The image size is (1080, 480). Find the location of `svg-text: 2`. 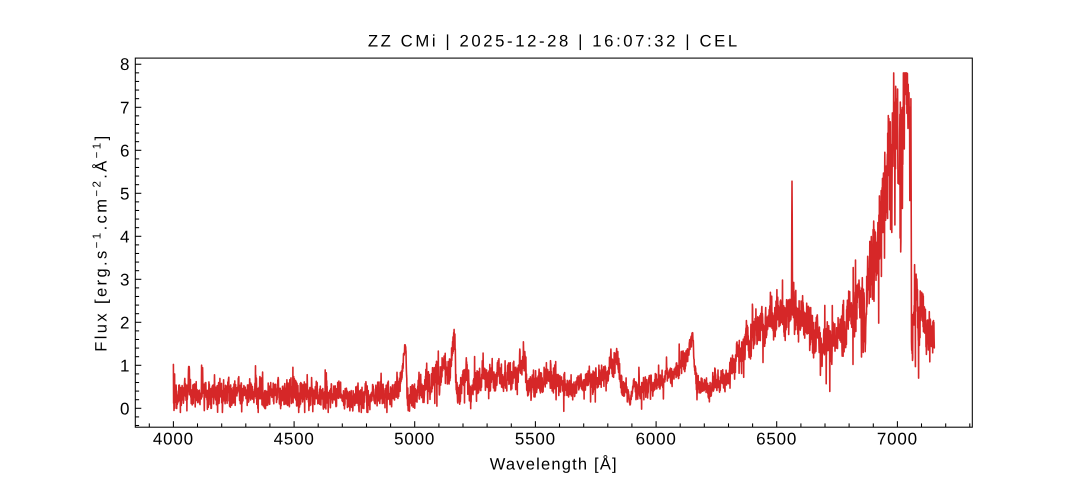

svg-text: 2 is located at coordinates (124, 322).